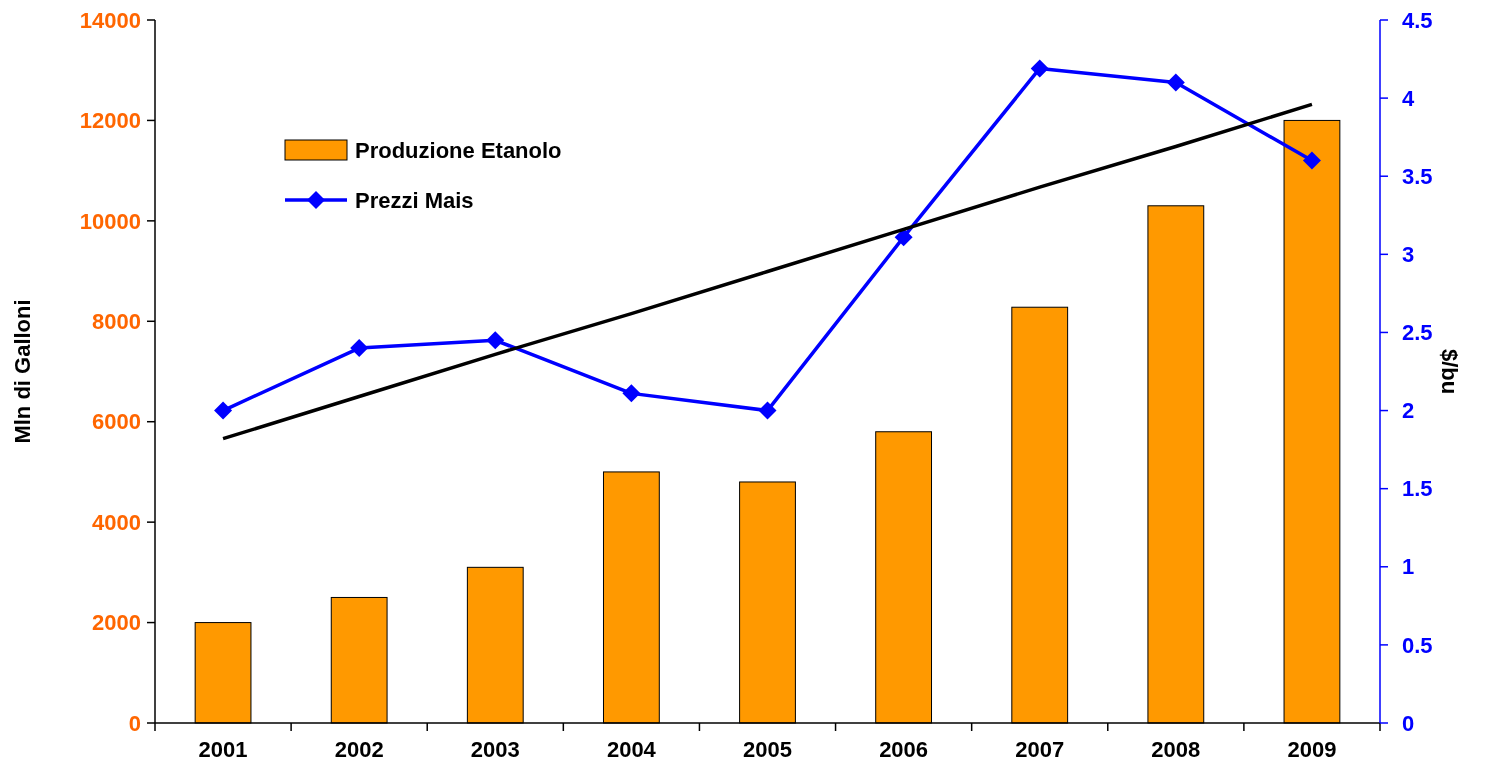  I want to click on y-tick-label: 4000, so click(116, 522).